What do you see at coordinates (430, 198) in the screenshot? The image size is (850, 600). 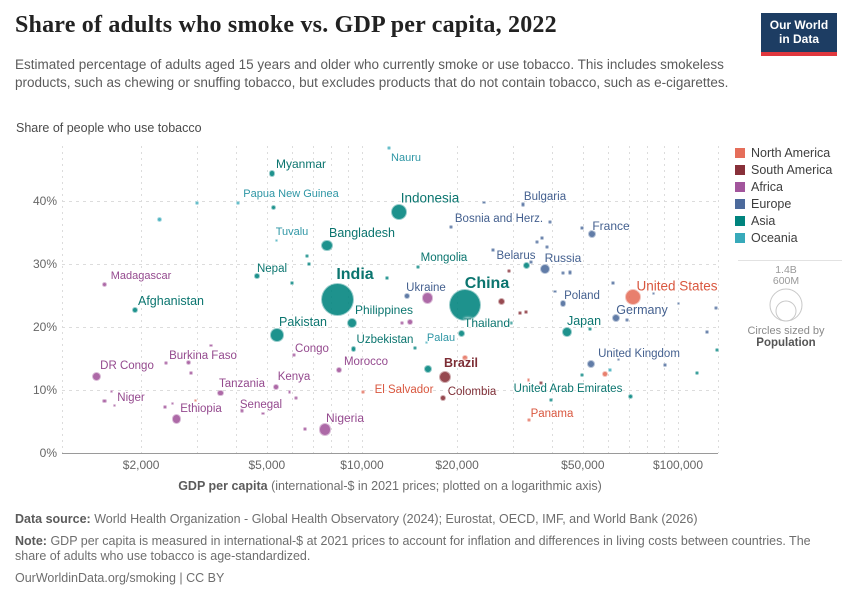 I see `country-label-indonesia: Indonesia` at bounding box center [430, 198].